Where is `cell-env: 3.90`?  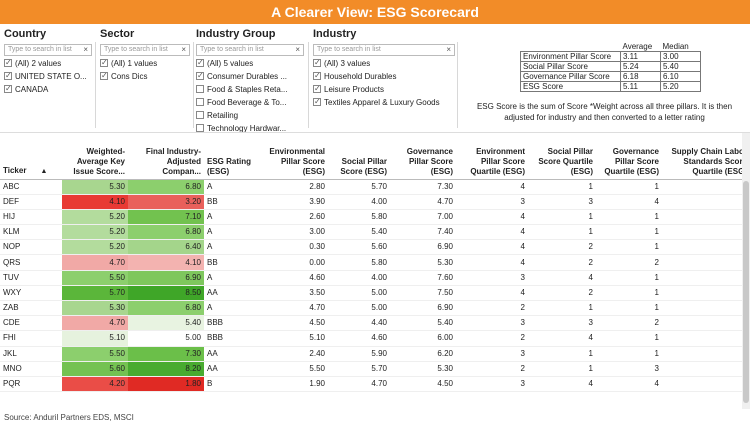
cell-env: 3.90 is located at coordinates (292, 202).